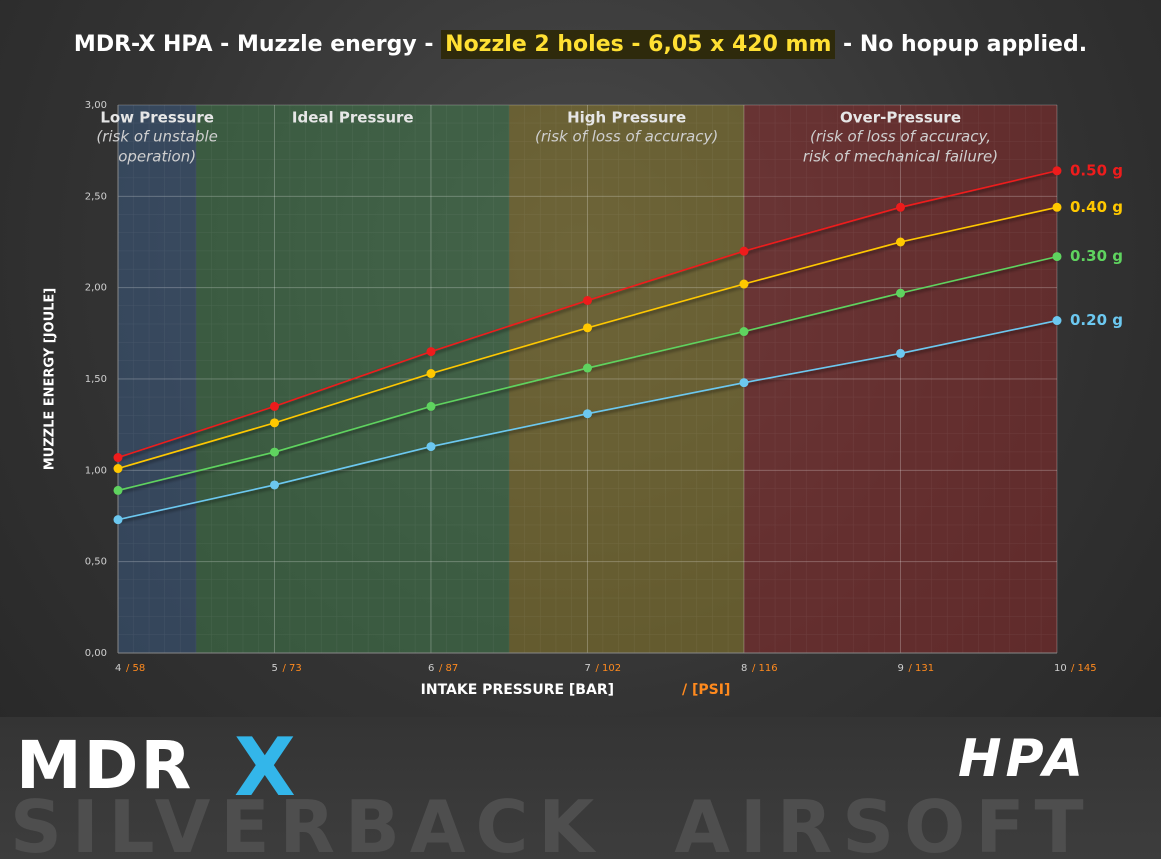  Describe the element at coordinates (1096, 320) in the screenshot. I see `series-label: 0.20 g` at that location.